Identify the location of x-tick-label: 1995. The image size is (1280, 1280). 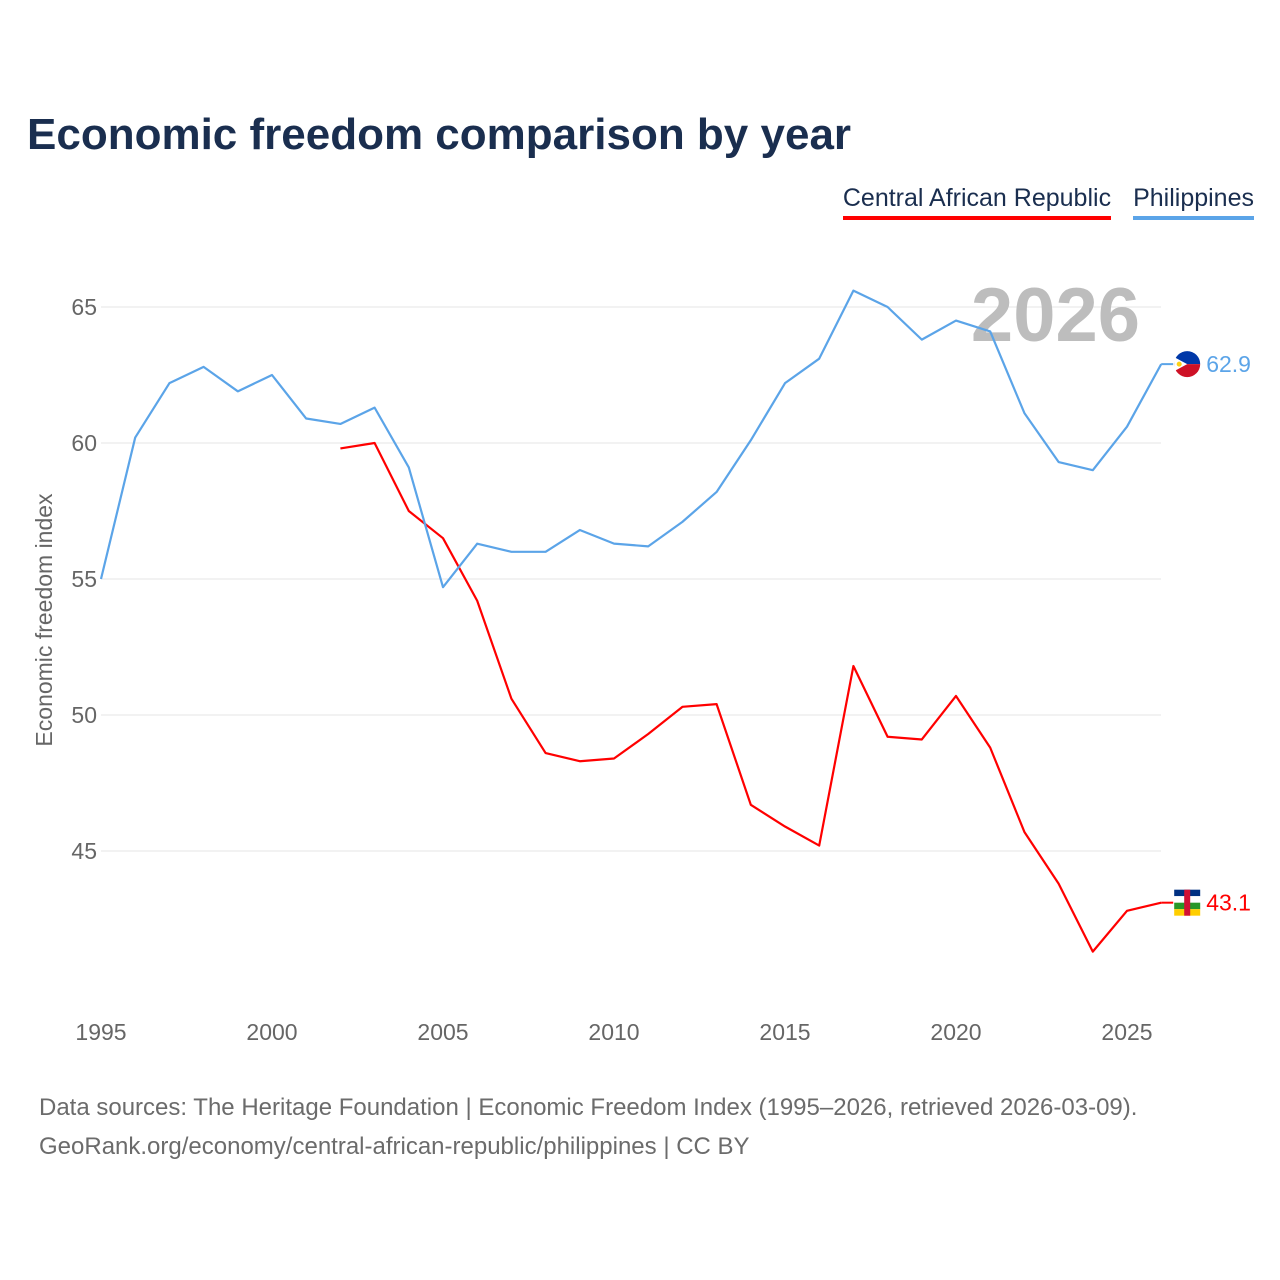
(100, 1032).